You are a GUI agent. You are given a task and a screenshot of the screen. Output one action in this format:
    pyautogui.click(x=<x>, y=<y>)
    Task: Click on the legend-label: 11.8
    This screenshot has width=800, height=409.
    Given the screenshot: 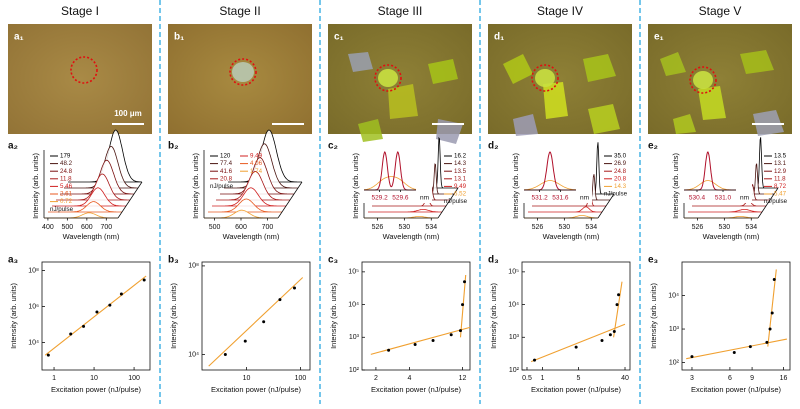 What is the action you would take?
    pyautogui.click(x=66, y=178)
    